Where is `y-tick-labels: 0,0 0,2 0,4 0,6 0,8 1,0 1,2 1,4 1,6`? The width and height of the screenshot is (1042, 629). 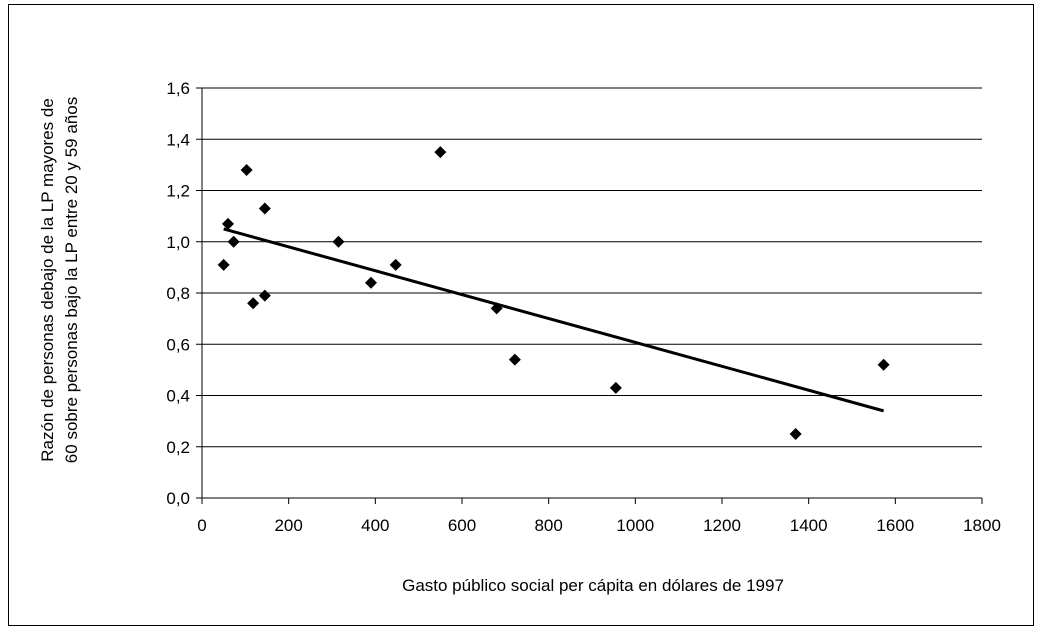 y-tick-labels: 0,0 0,2 0,4 0,6 0,8 1,0 1,2 1,4 1,6 is located at coordinates (178, 293).